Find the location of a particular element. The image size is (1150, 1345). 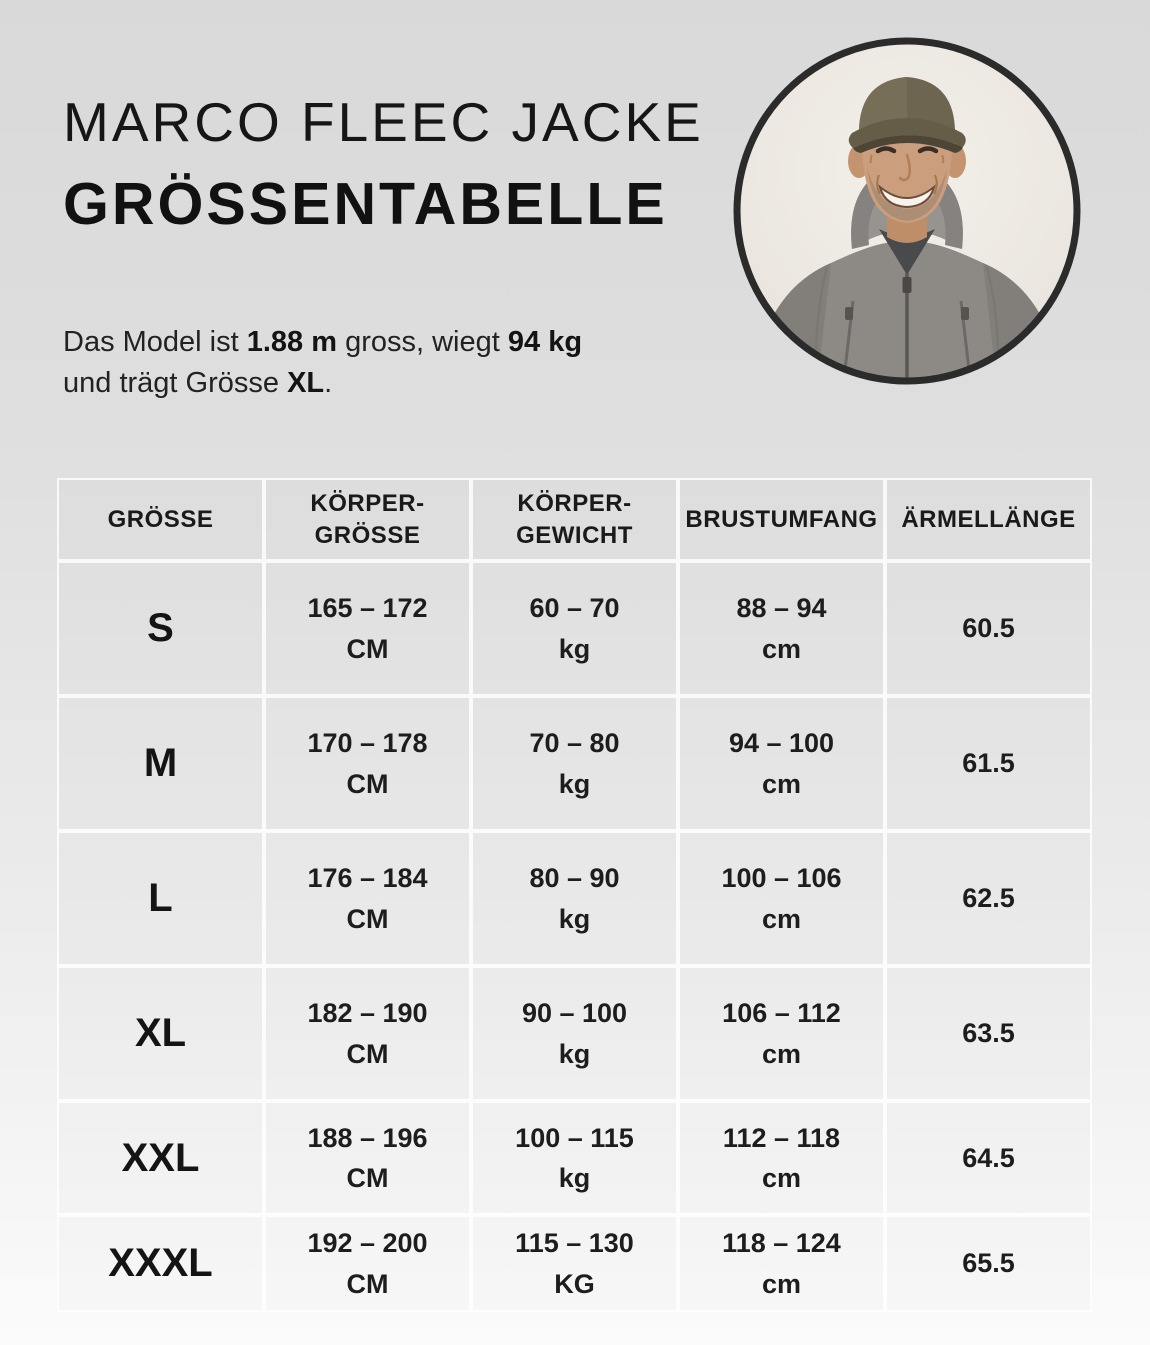

description-text: und trägt Grösse is located at coordinates (175, 383).